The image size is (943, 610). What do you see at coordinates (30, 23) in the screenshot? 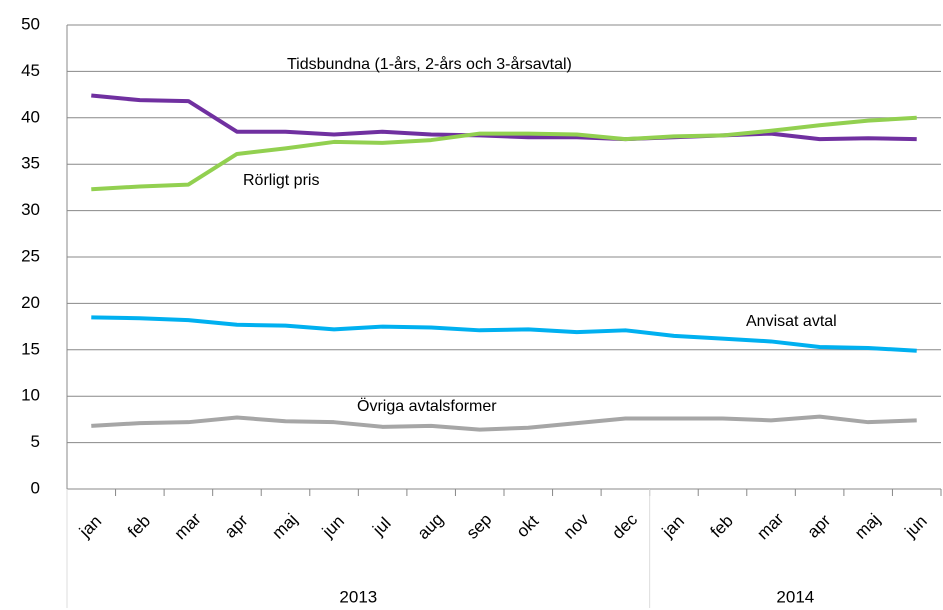
I see `y-tick-label: 50` at bounding box center [30, 23].